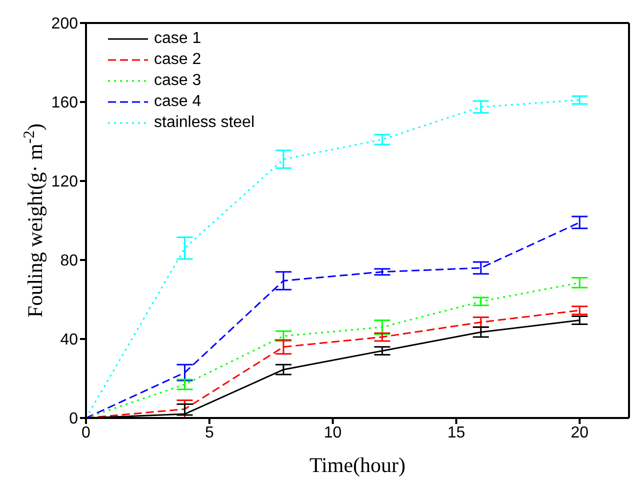  Describe the element at coordinates (209, 433) in the screenshot. I see `x-tick-label: 5` at that location.